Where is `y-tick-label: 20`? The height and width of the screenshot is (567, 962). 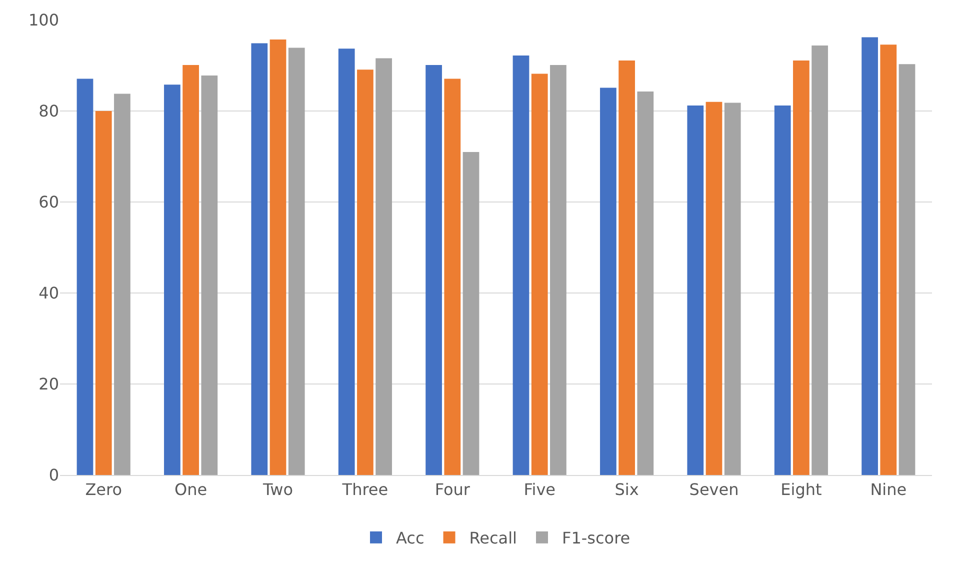
y-tick-label: 20 is located at coordinates (48, 384).